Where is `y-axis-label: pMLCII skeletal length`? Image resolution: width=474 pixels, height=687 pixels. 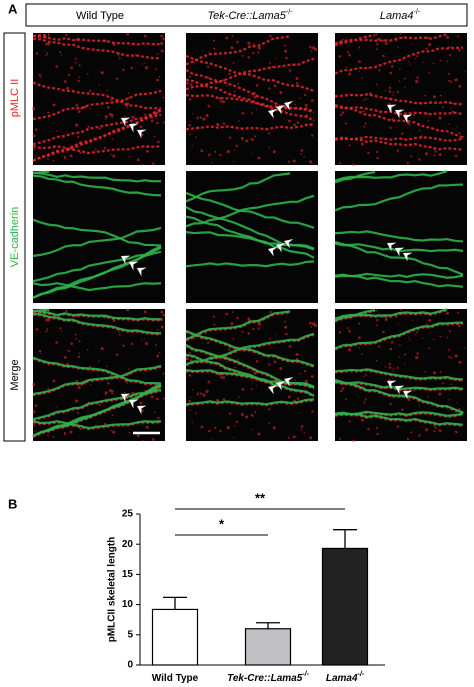
y-axis-label: pMLCII skeletal length is located at coordinates (112, 590).